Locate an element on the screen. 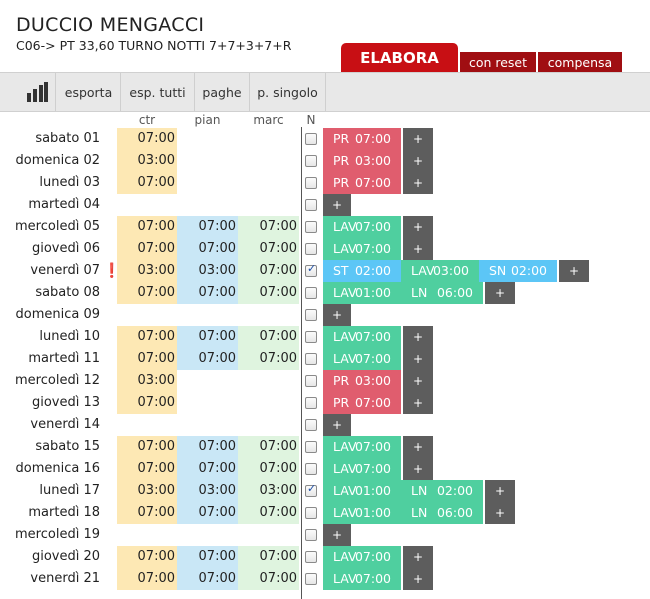 The image size is (650, 599). day-label: domenica 02 is located at coordinates (57, 160).